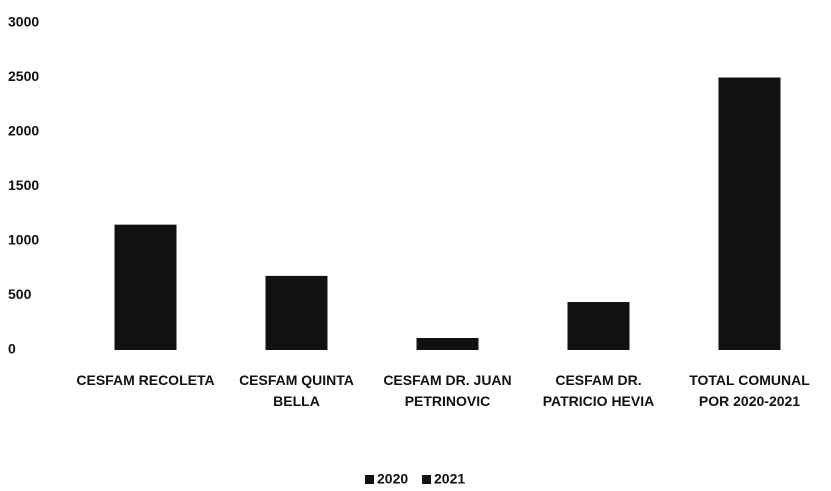 This screenshot has height=491, width=831. I want to click on y-tick-label: 2000, so click(23, 131).